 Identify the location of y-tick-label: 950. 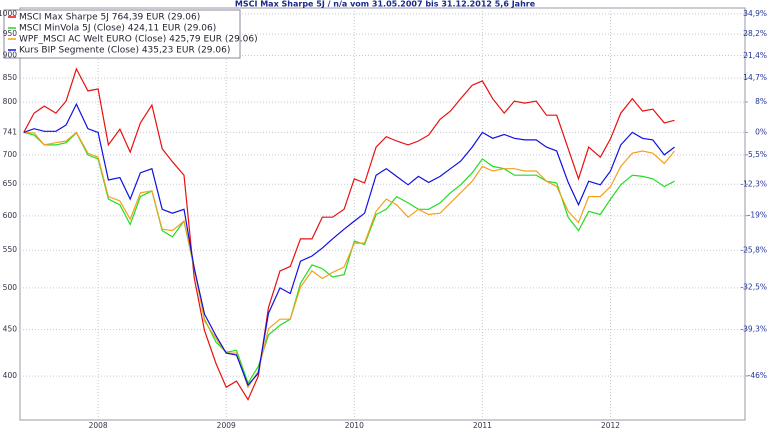
(10, 33).